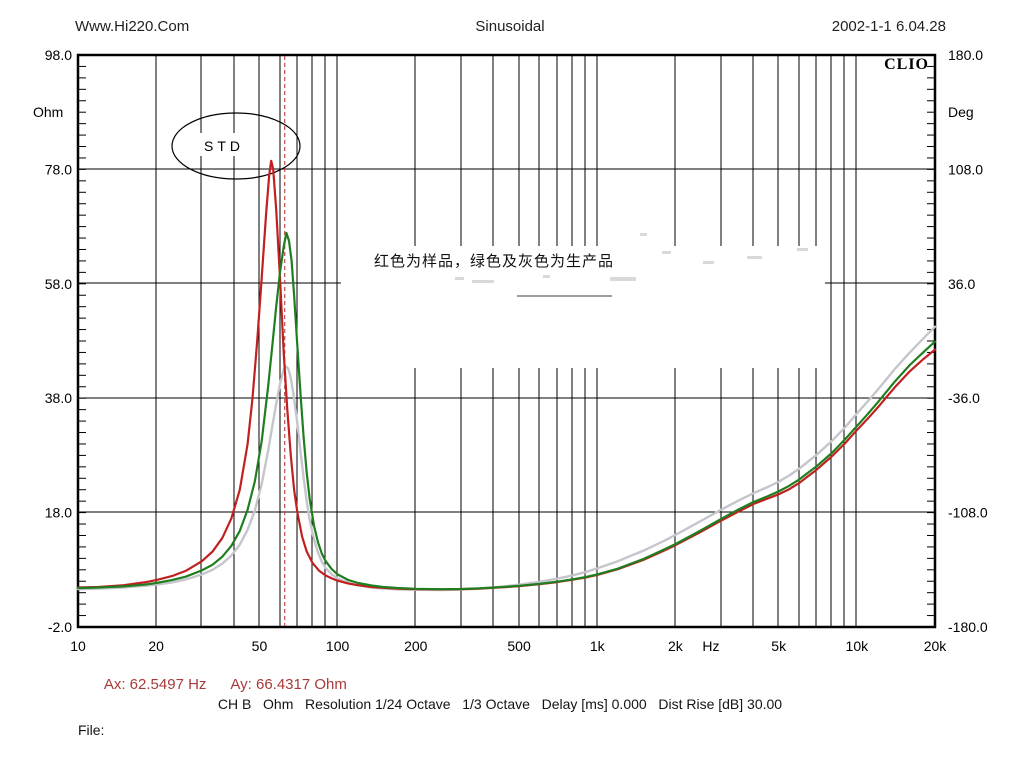  Describe the element at coordinates (961, 112) in the screenshot. I see `svg-text: Deg` at that location.